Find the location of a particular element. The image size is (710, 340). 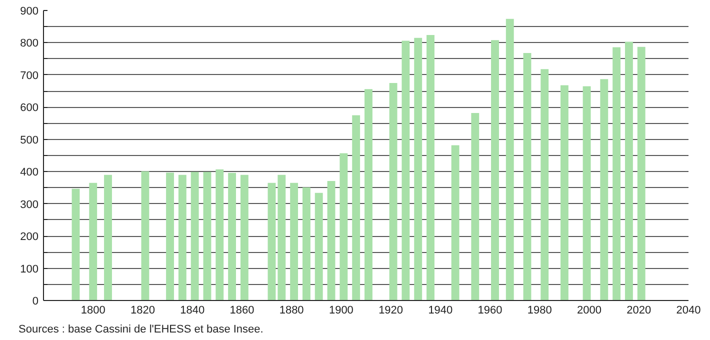

x-tick-label: 1840 is located at coordinates (192, 310).